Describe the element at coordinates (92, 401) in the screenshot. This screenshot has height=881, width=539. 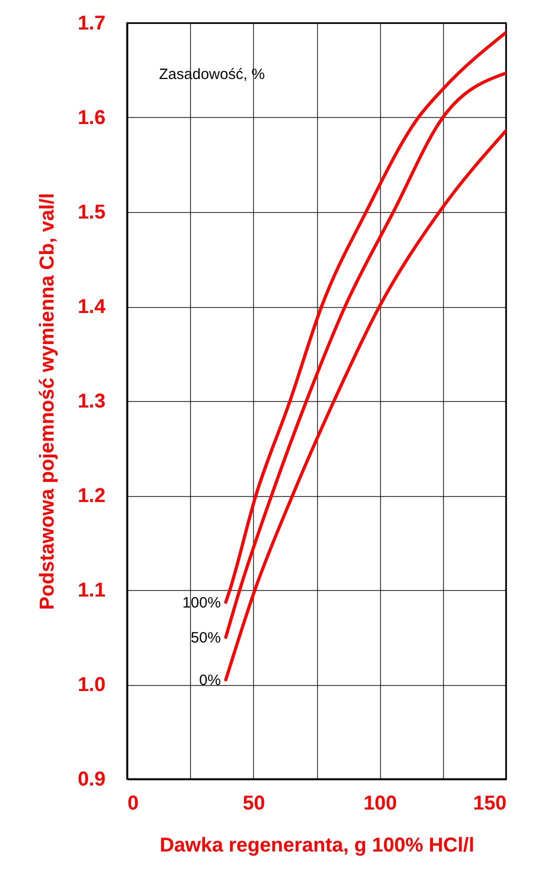
I see `y-tick-label: 1.3` at that location.